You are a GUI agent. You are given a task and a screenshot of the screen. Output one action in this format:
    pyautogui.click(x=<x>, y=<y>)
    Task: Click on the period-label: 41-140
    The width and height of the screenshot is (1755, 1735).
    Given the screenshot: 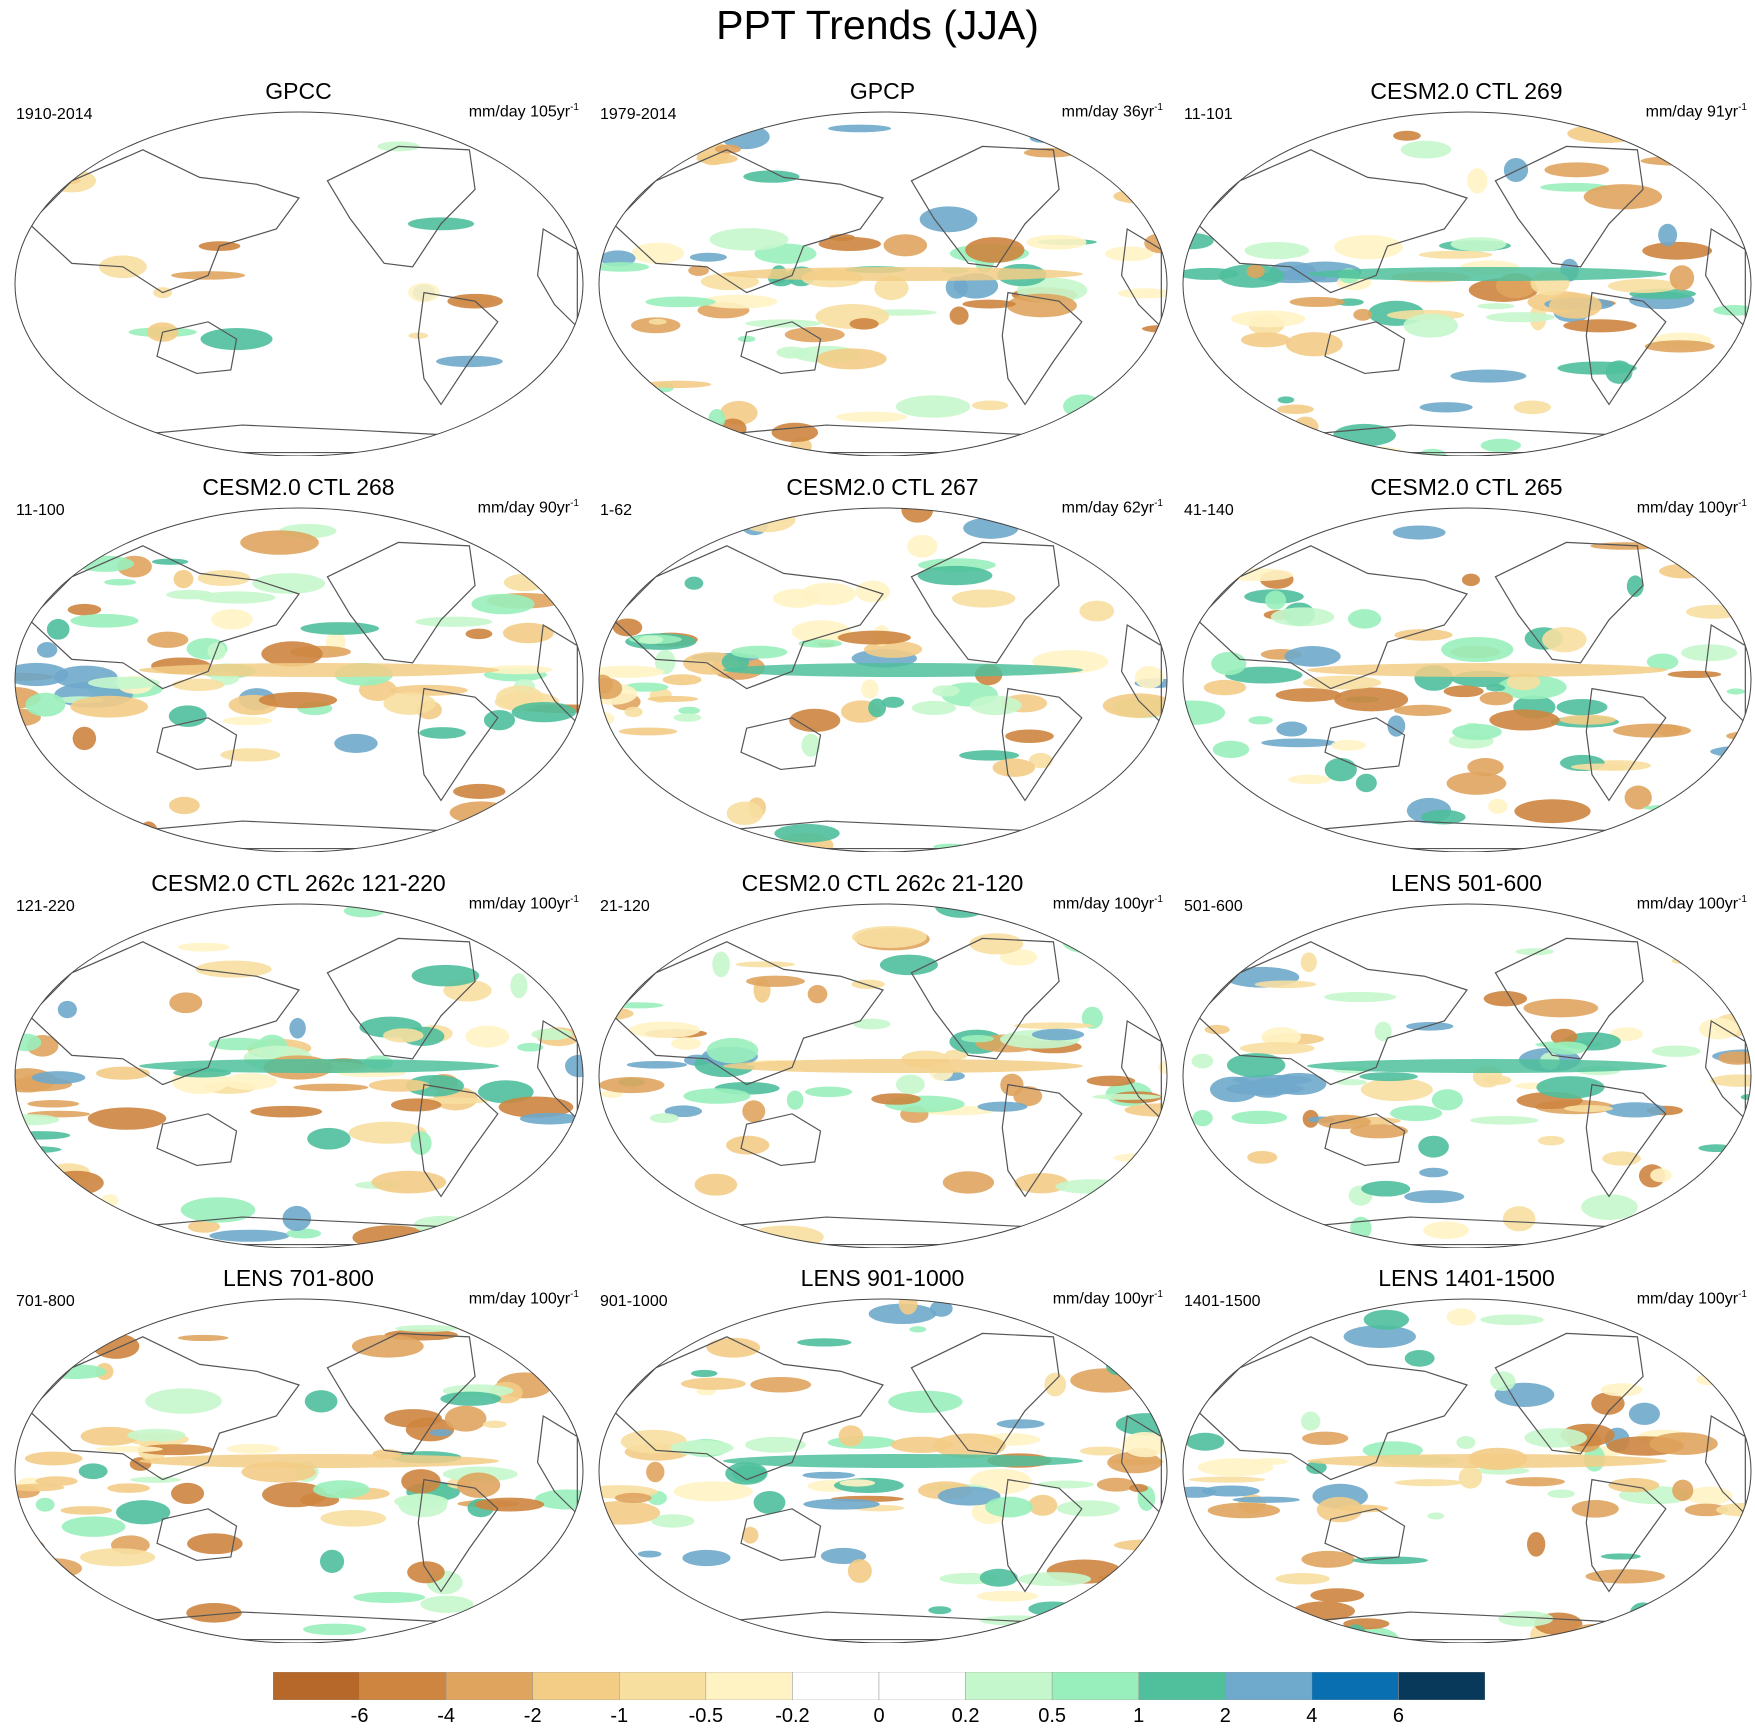 What is the action you would take?
    pyautogui.click(x=1209, y=510)
    